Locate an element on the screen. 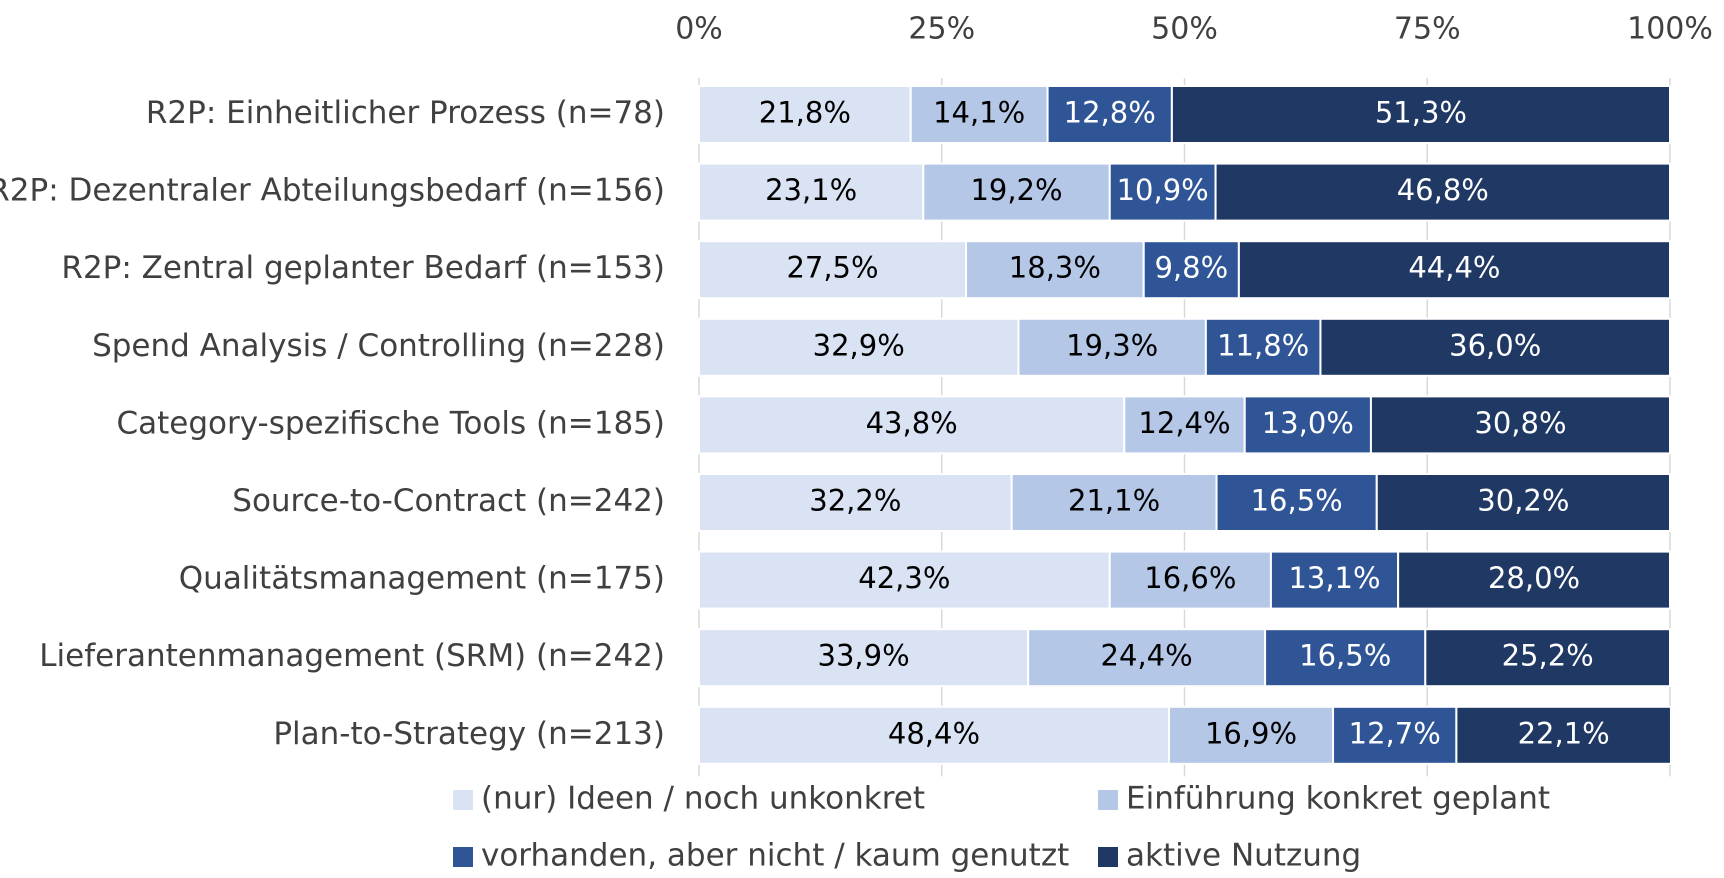 The height and width of the screenshot is (878, 1724). value-label: 16,9% is located at coordinates (1251, 733).